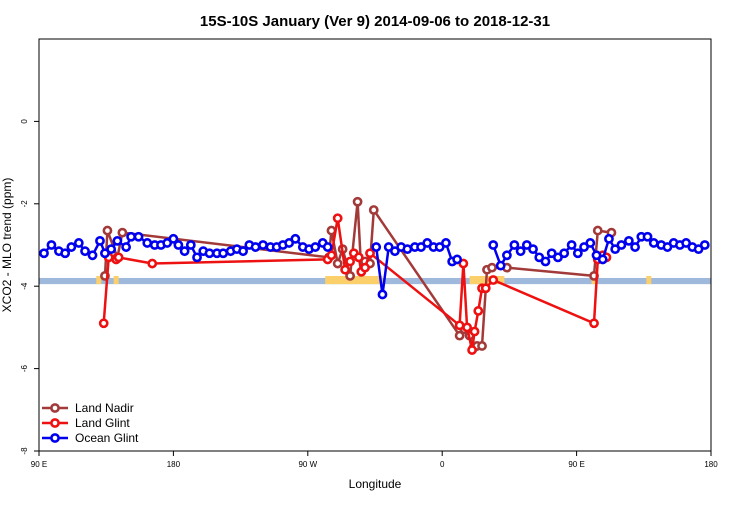 The height and width of the screenshot is (505, 750). What do you see at coordinates (24, 368) in the screenshot?
I see `y-tick-label: -6` at bounding box center [24, 368].